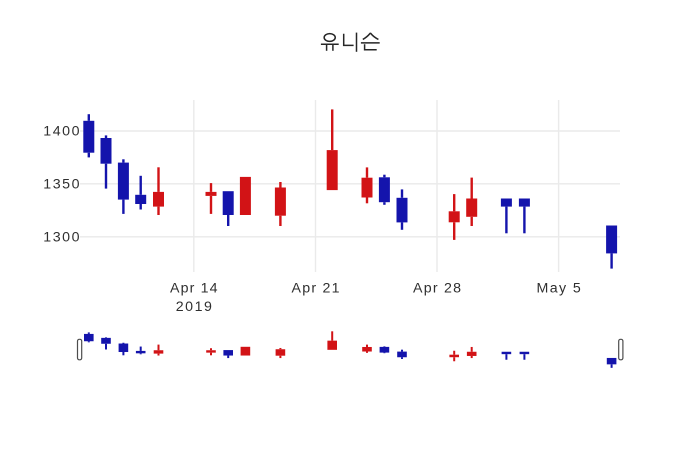 Image resolution: width=700 pixels, height=450 pixels. Describe the element at coordinates (316, 288) in the screenshot. I see `svg-text: Apr 21` at that location.